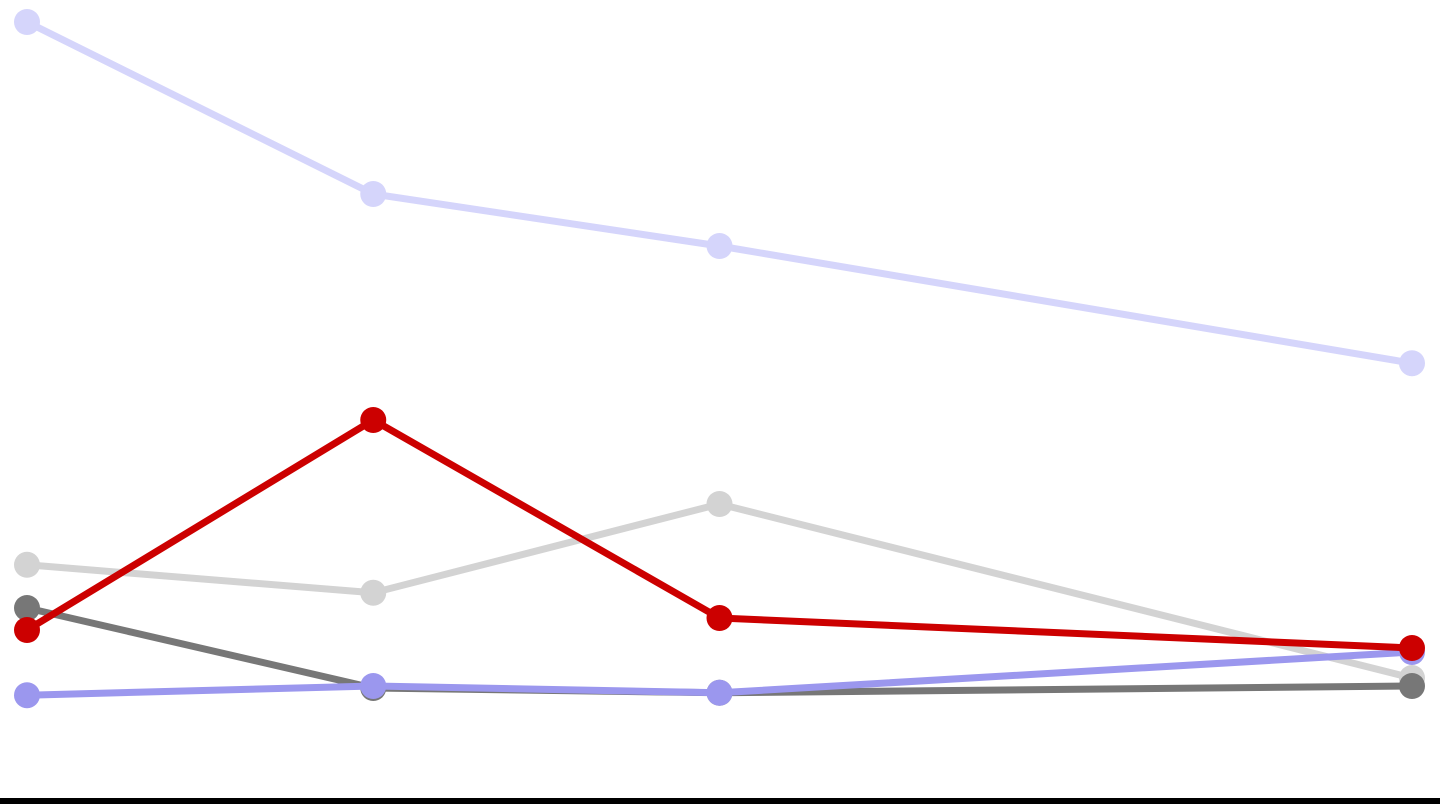 This screenshot has width=1440, height=810. I want to click on series-line, so click(719, 673).